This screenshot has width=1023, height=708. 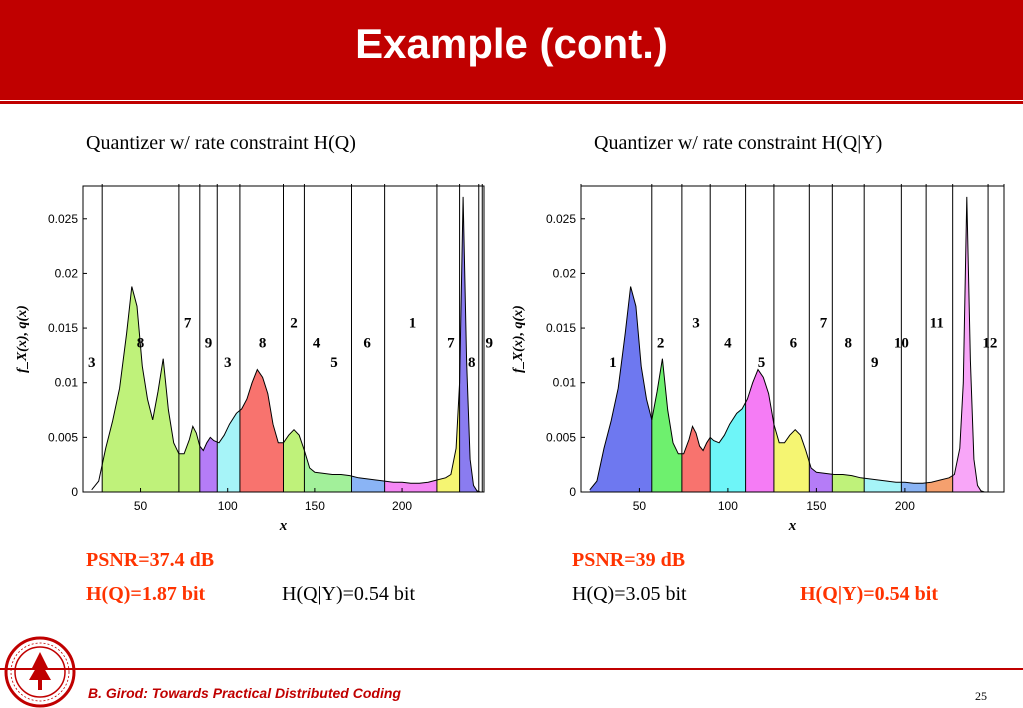 I want to click on left-xtick-label: 150, so click(x=315, y=506).